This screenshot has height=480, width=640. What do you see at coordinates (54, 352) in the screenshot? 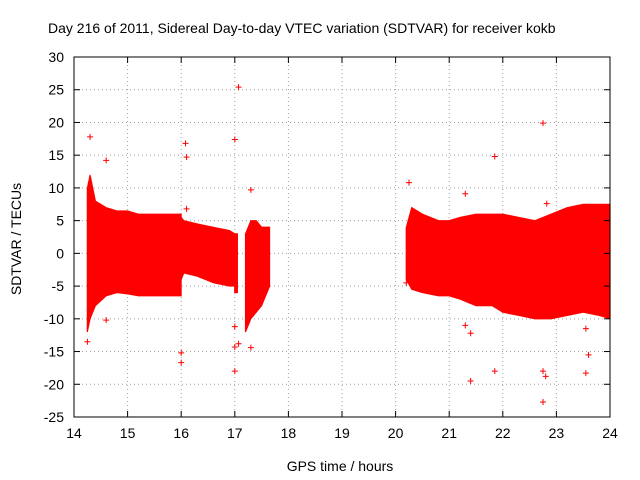
I see `y-tick-label: -15` at bounding box center [54, 352].